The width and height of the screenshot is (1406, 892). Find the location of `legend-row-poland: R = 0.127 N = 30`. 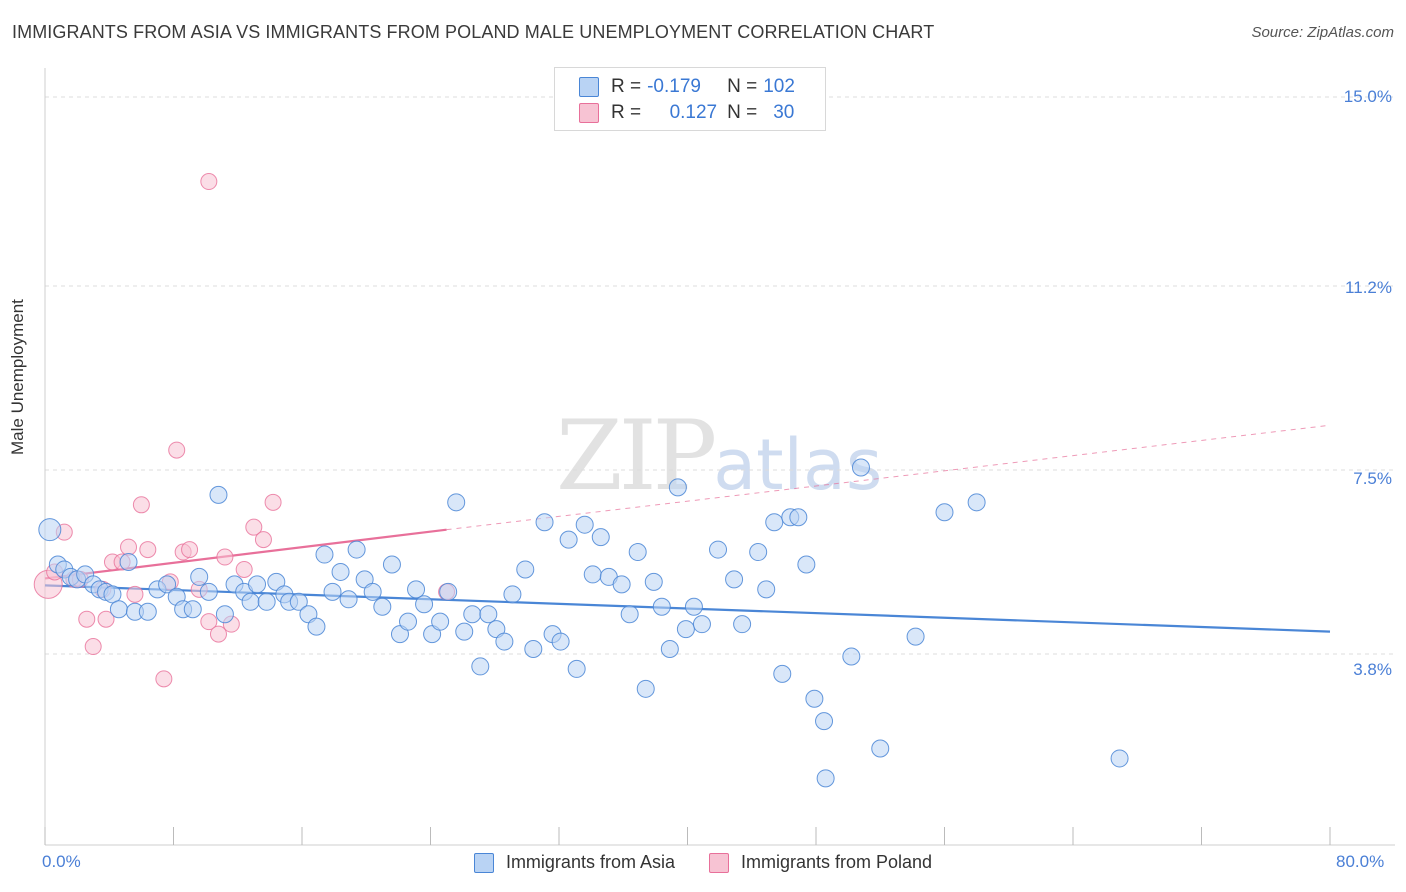

legend-row-poland: R = 0.127 N = 30 is located at coordinates (686, 113).